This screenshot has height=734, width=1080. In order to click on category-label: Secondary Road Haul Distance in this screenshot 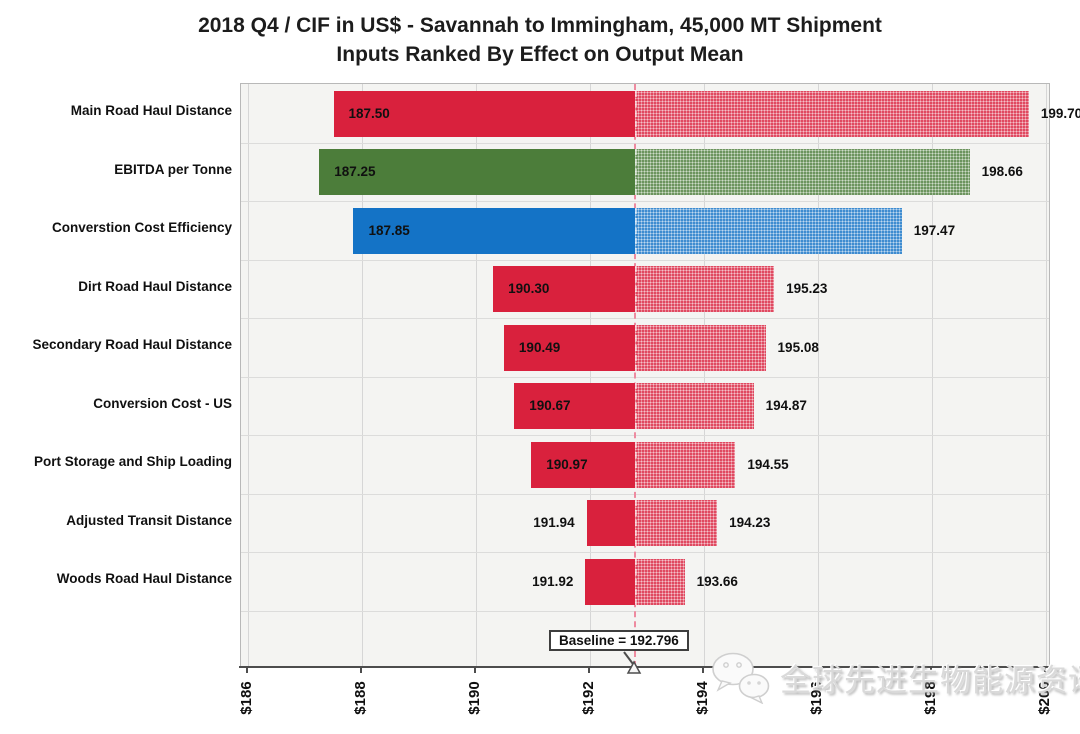, I will do `click(132, 345)`.